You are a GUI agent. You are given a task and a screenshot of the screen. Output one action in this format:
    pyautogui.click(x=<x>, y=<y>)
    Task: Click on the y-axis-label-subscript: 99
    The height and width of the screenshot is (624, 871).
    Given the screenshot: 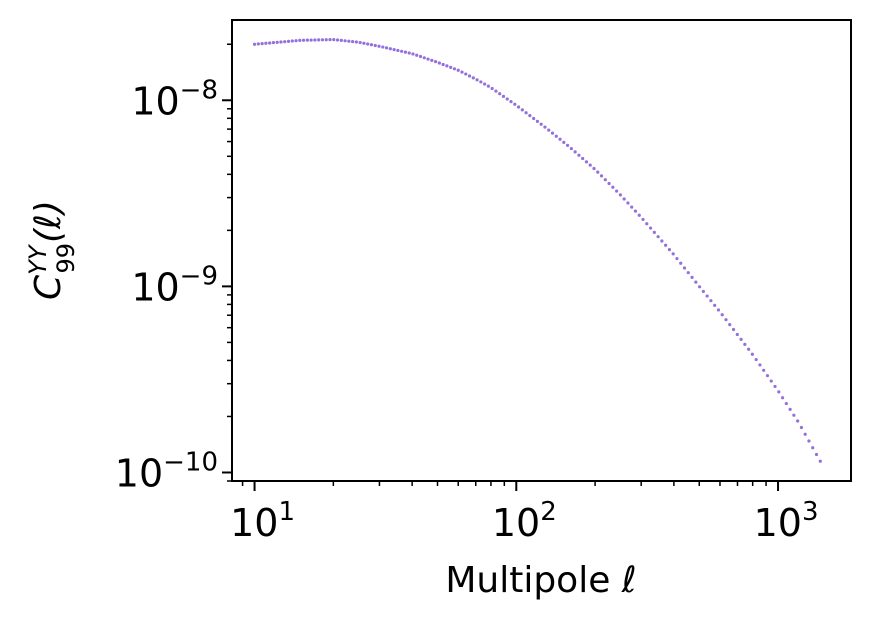 What is the action you would take?
    pyautogui.click(x=66, y=258)
    